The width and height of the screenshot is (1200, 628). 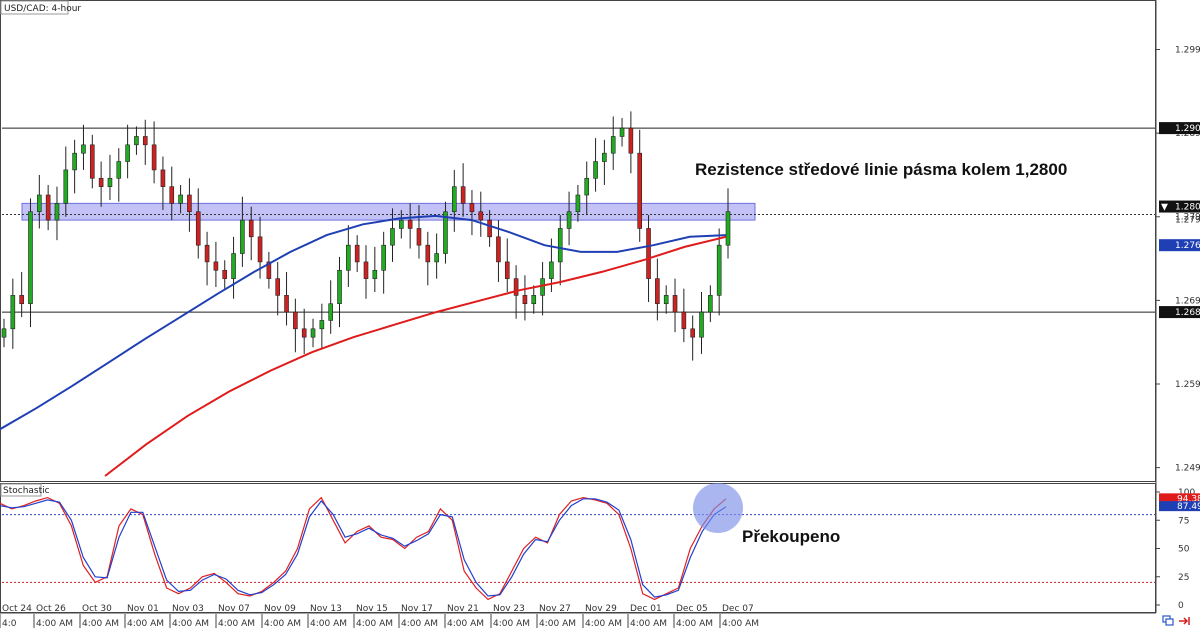 I want to click on stoch_d-line, so click(x=363, y=548).